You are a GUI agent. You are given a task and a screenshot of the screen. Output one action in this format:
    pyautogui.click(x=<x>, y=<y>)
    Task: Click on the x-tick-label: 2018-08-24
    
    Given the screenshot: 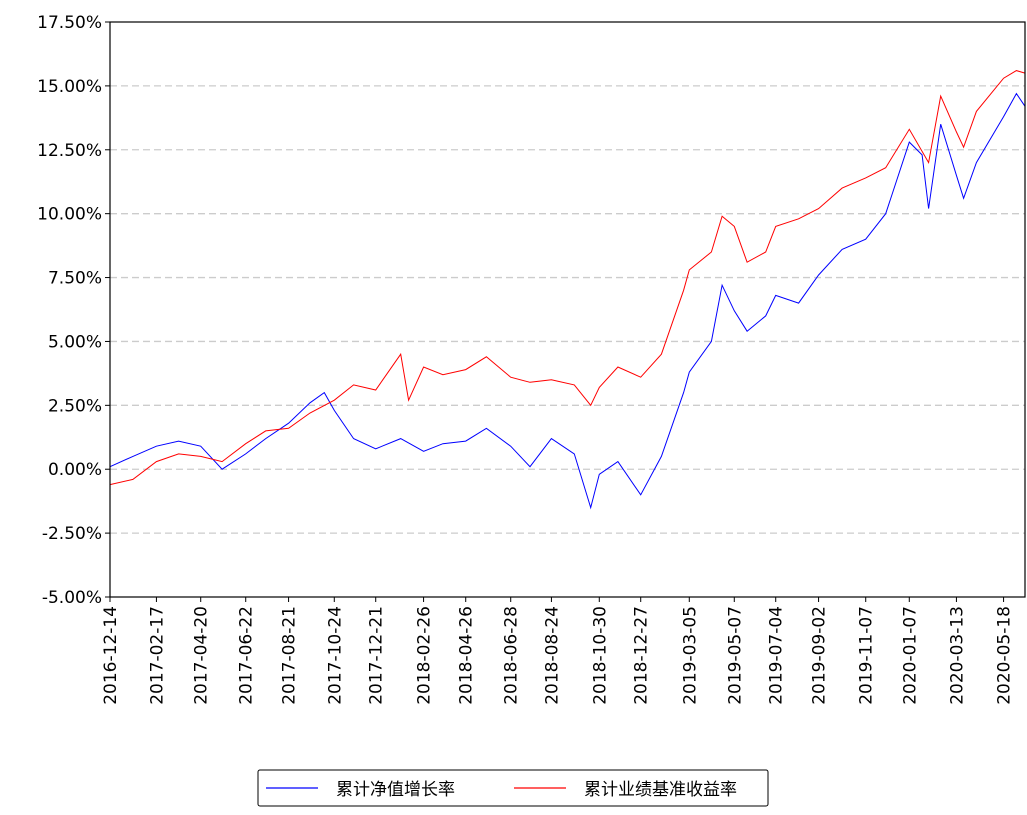 What is the action you would take?
    pyautogui.click(x=552, y=655)
    